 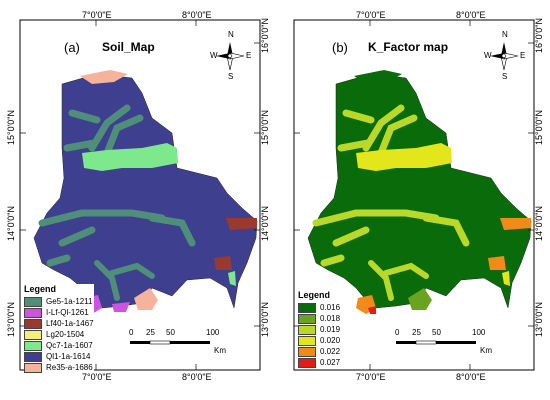 What do you see at coordinates (436, 342) in the screenshot?
I see `scale-bar` at bounding box center [436, 342].